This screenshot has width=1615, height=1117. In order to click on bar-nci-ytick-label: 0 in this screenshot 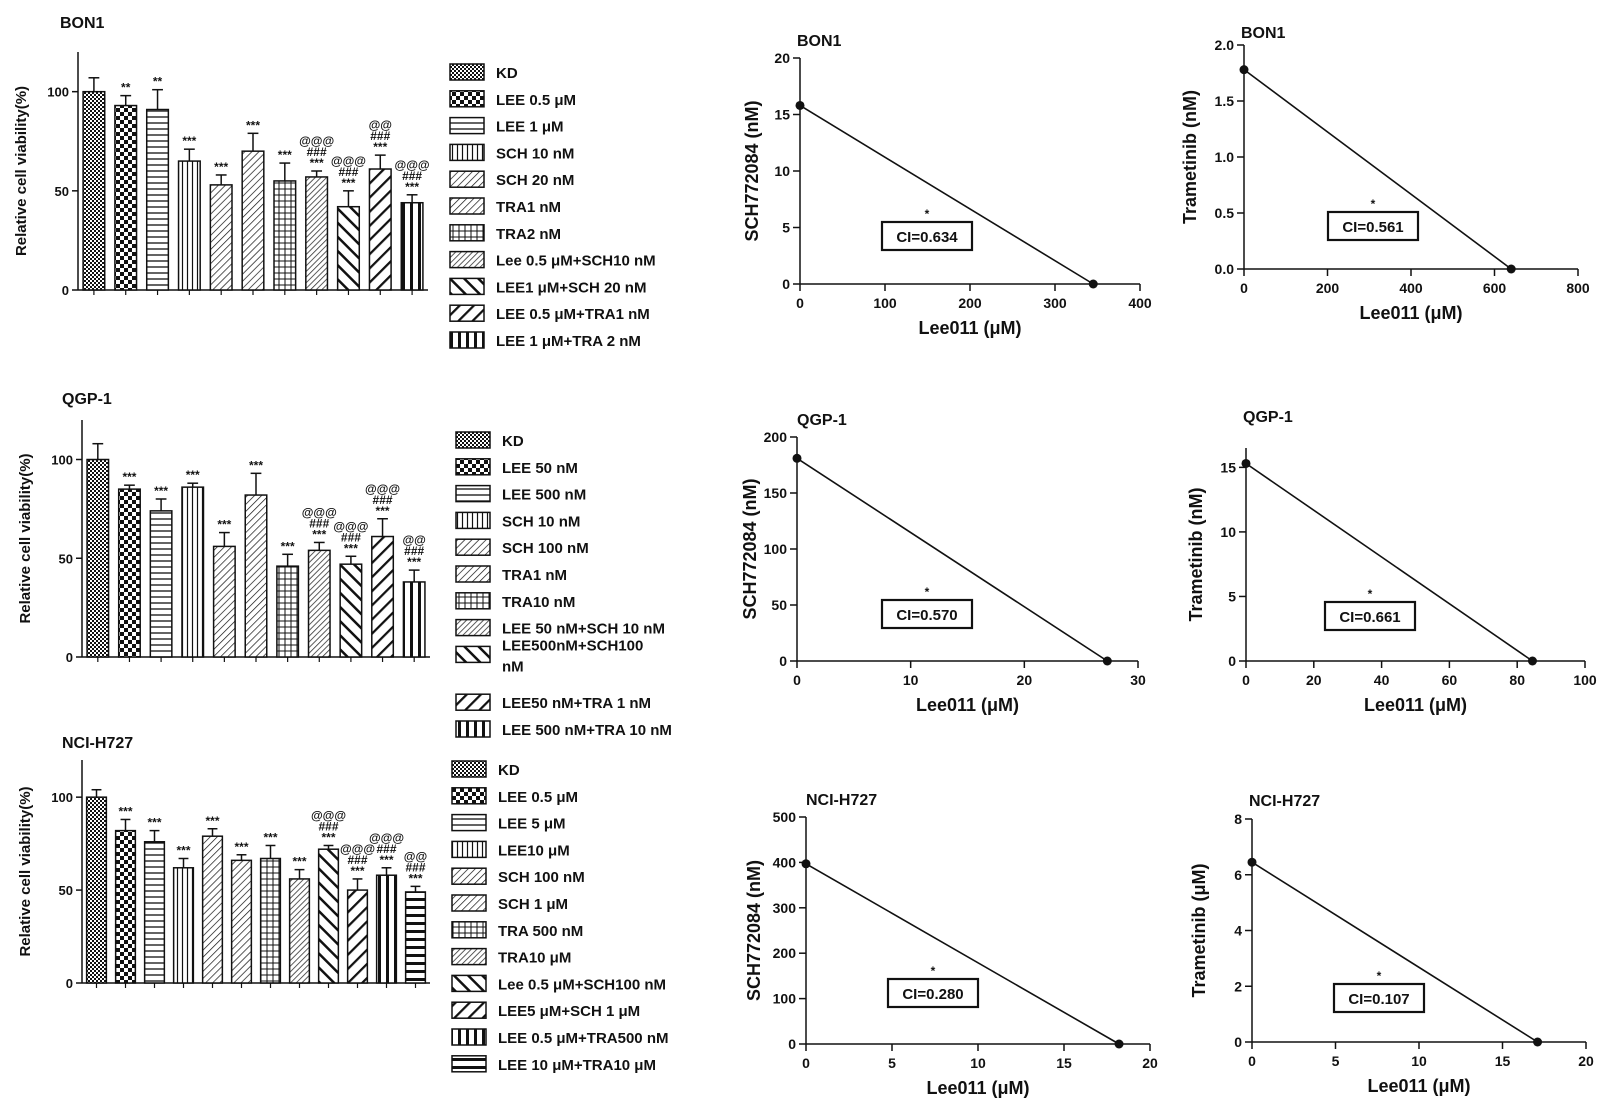, I will do `click(69, 983)`.